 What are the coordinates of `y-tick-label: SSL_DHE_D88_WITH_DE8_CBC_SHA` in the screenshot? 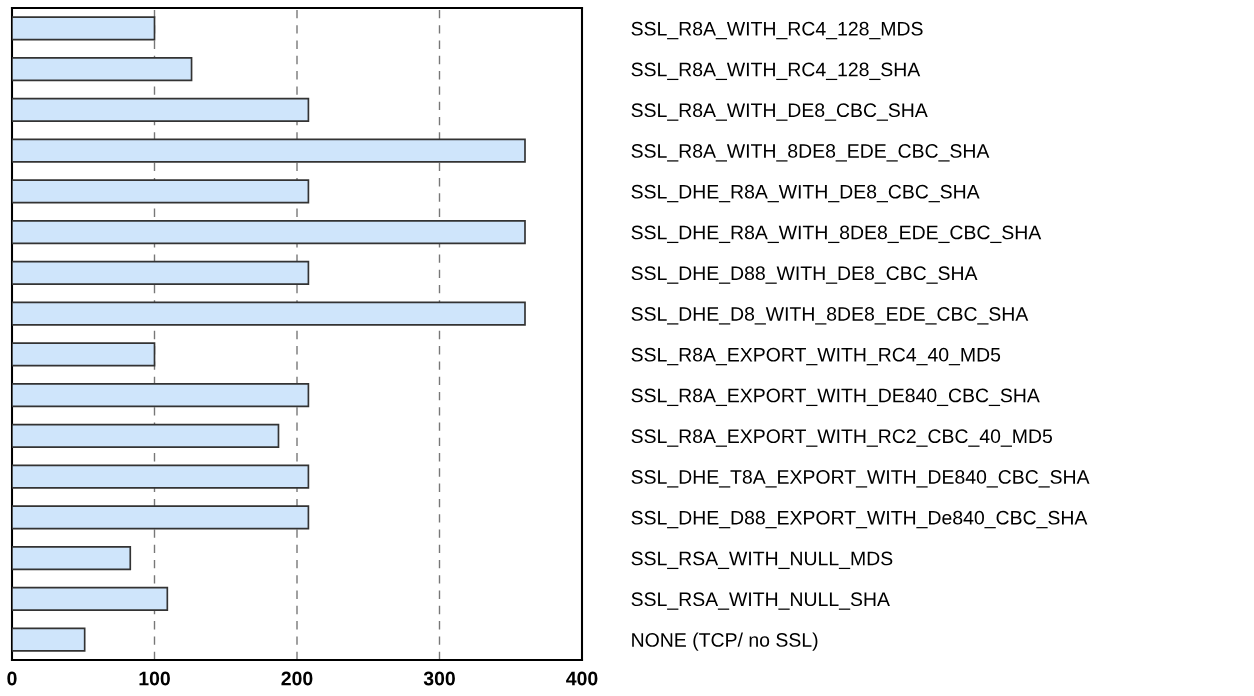 It's located at (804, 275).